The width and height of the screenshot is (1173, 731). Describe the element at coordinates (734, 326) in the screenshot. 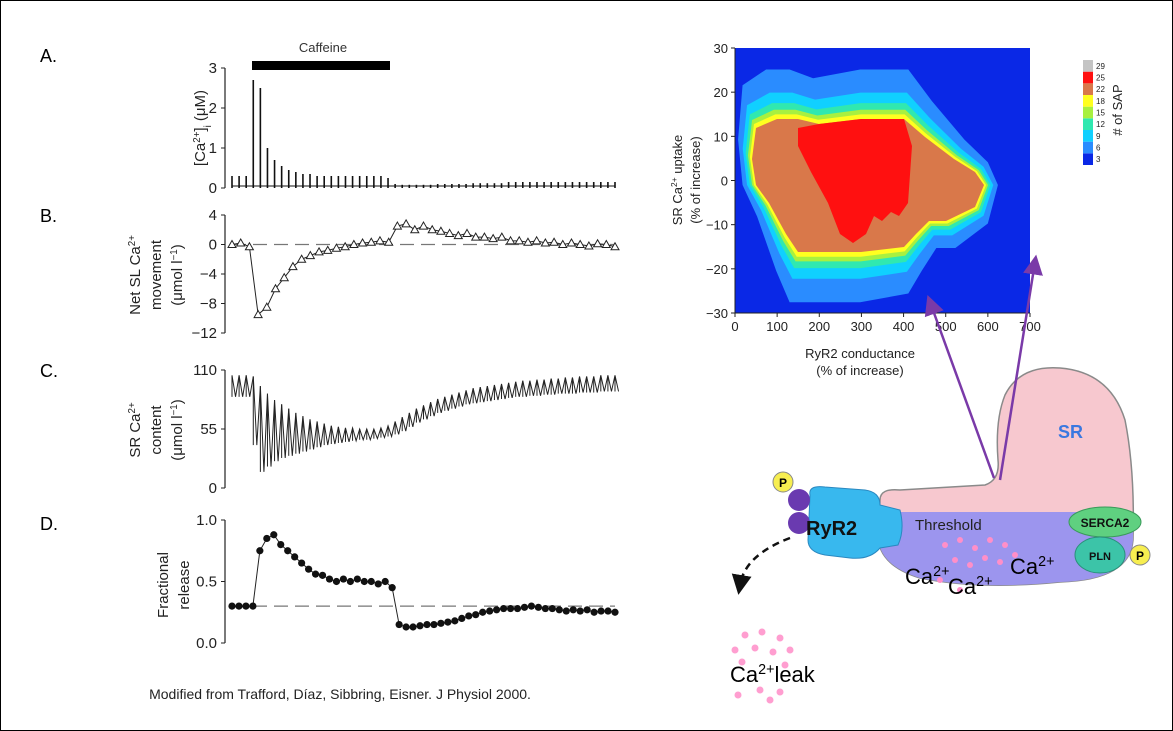

I see `x-tick-label: 0` at that location.